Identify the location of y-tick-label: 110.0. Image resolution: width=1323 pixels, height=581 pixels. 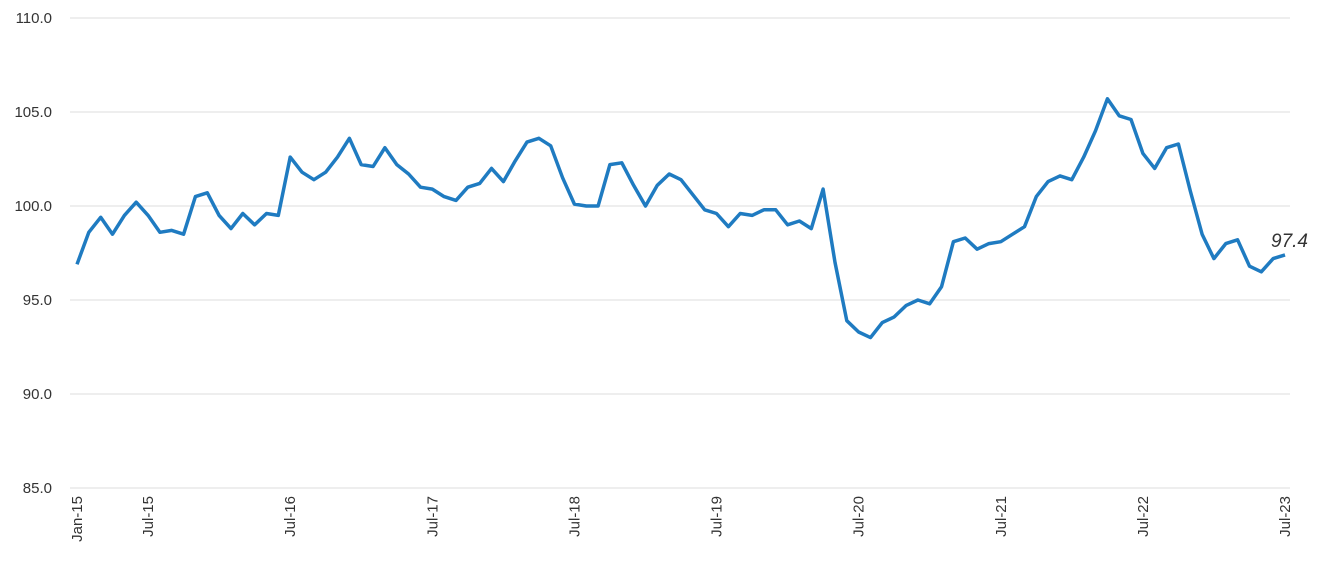
(34, 18).